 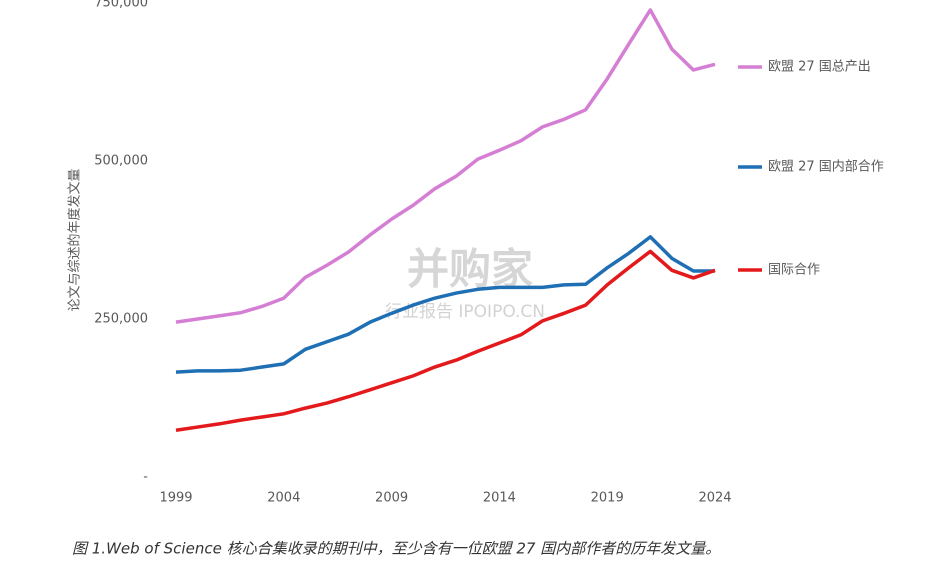 What do you see at coordinates (607, 498) in the screenshot?
I see `x-tick-label: 2019` at bounding box center [607, 498].